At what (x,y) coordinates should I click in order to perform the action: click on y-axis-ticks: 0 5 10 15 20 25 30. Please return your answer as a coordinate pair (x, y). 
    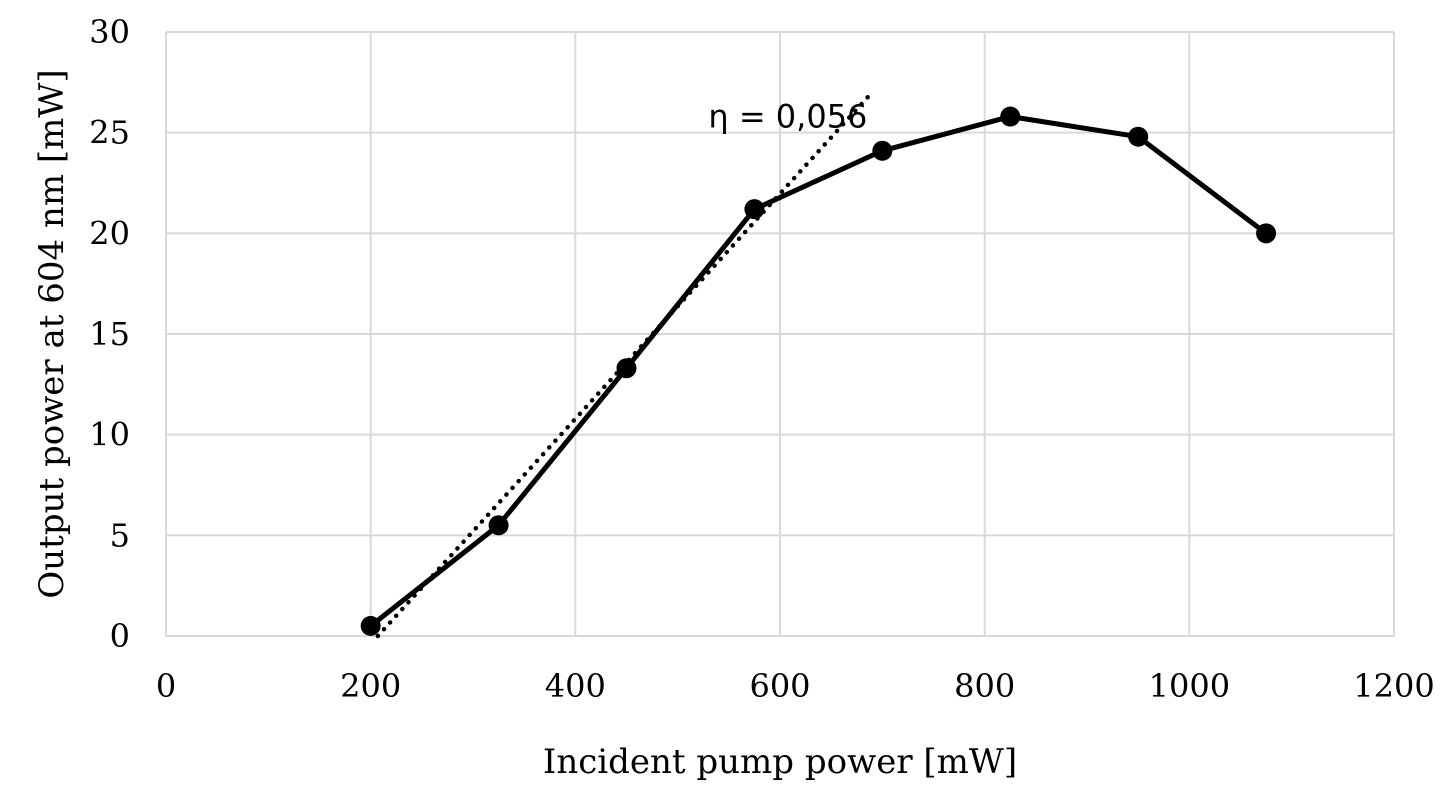
    Looking at the image, I should click on (109, 334).